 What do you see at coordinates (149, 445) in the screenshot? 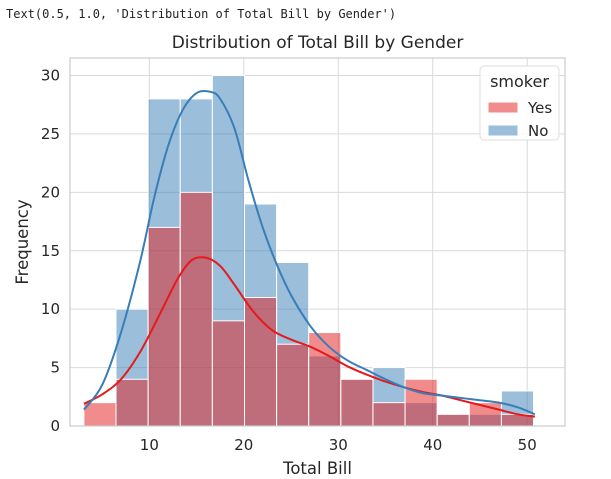
I see `x-tick-label: 10` at bounding box center [149, 445].